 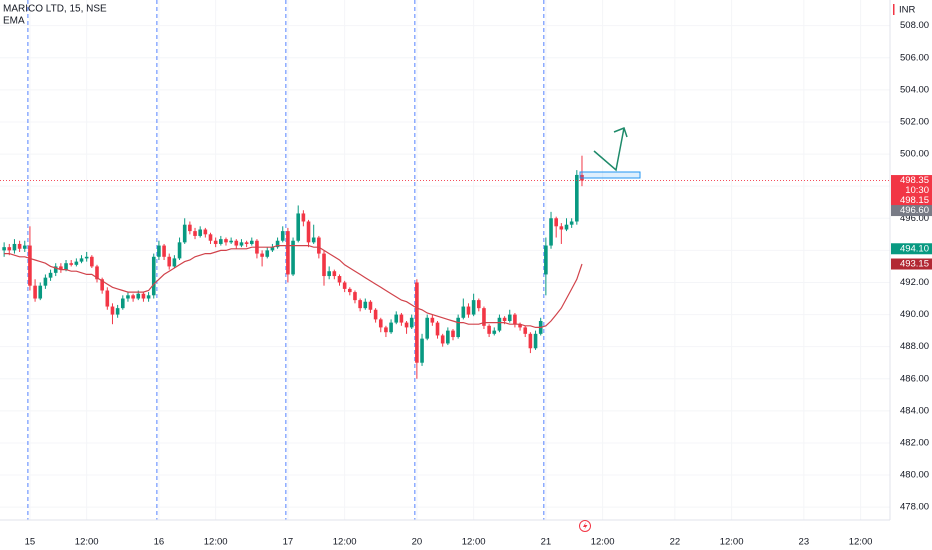 What do you see at coordinates (55, 9) in the screenshot?
I see `chart-title: MARICO LTD, 15, NSE` at bounding box center [55, 9].